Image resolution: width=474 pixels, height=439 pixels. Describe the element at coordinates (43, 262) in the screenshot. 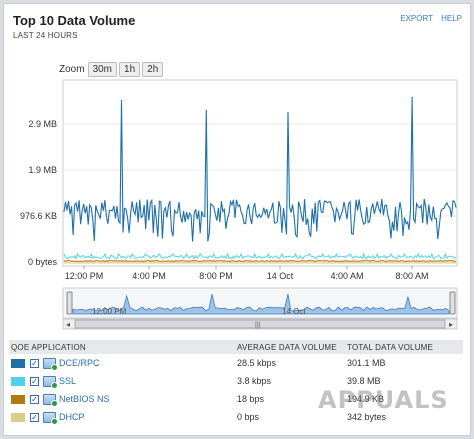

I see `y-tick-label: 0 bytes` at that location.